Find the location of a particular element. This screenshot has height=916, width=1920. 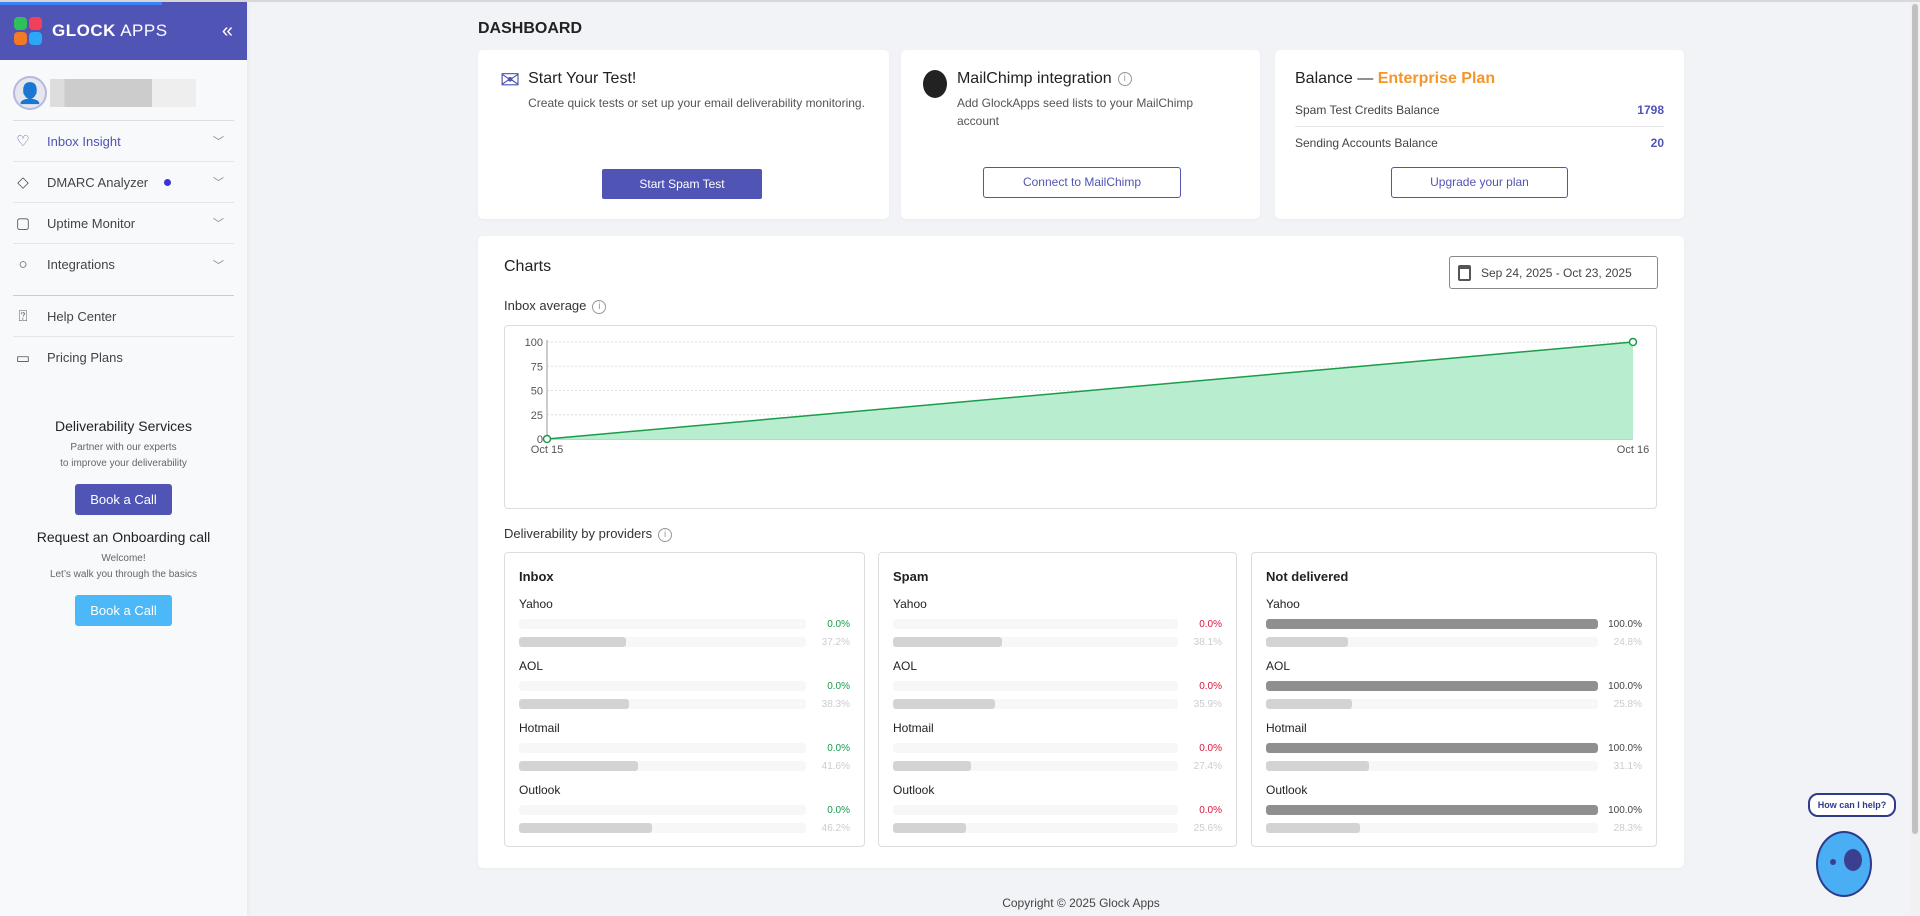

y-tick-label: 0 is located at coordinates (540, 440).